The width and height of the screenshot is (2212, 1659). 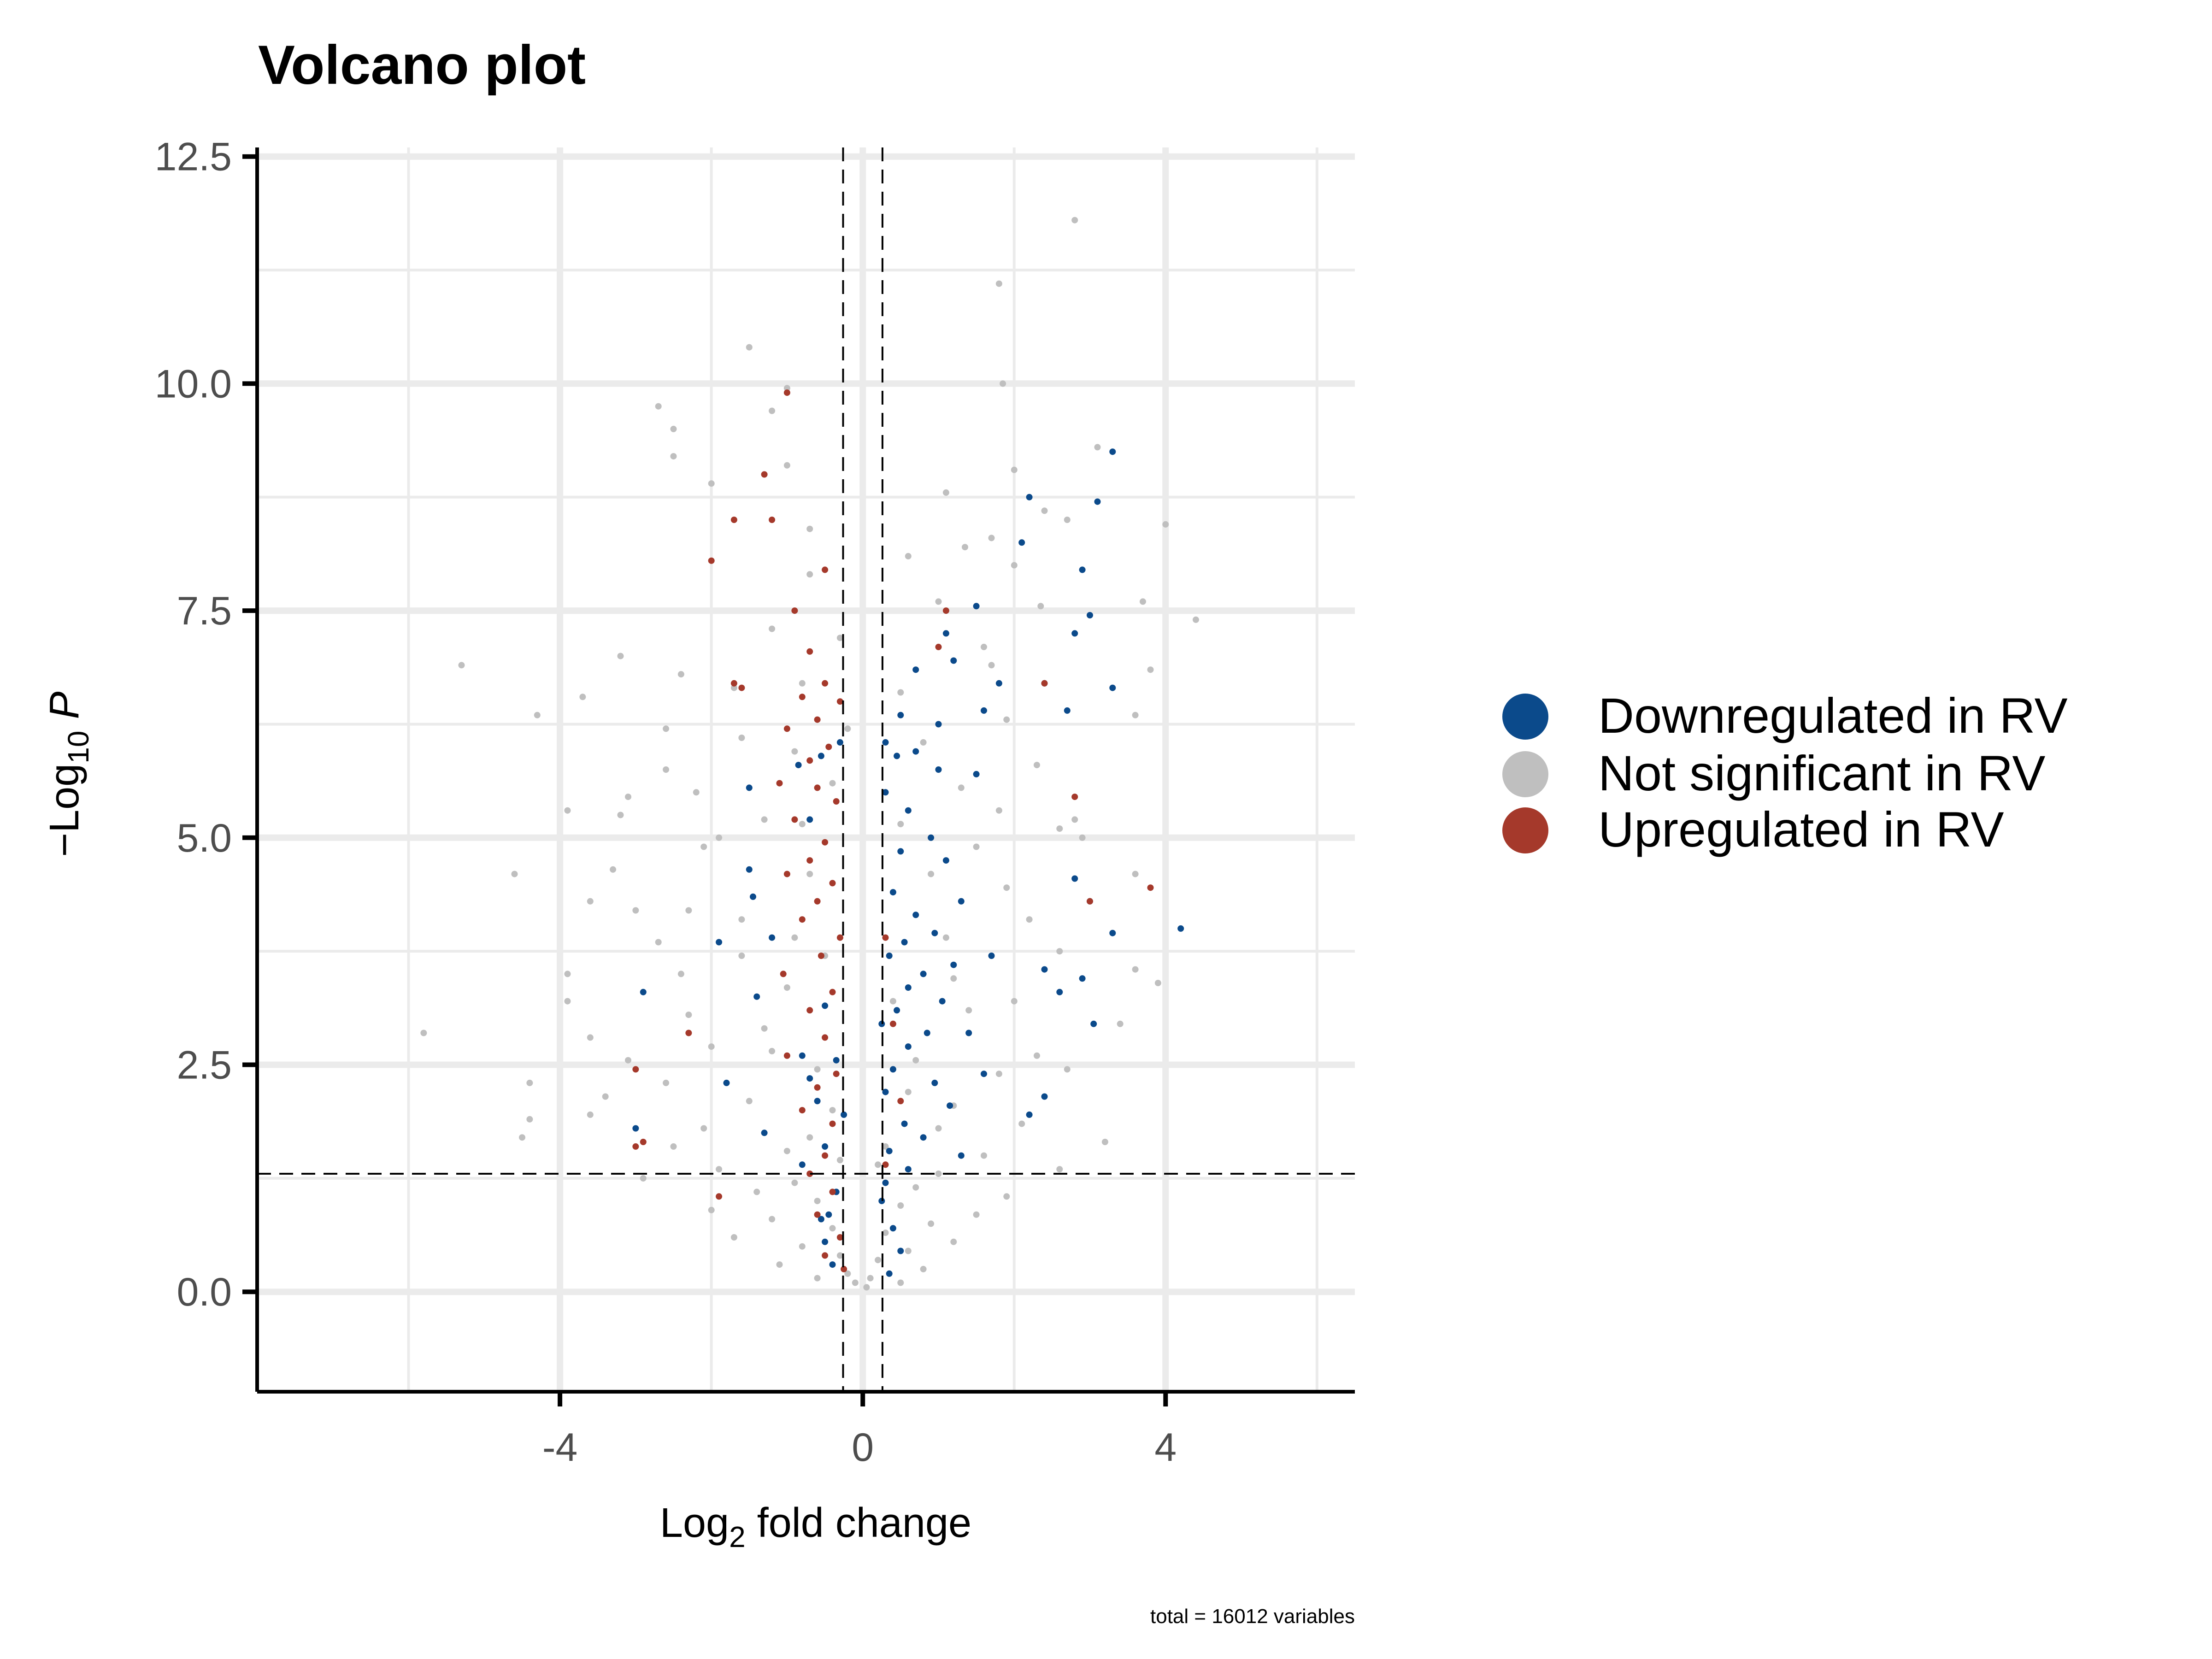 I want to click on y-tick-label-3: 7.5, so click(x=204, y=611).